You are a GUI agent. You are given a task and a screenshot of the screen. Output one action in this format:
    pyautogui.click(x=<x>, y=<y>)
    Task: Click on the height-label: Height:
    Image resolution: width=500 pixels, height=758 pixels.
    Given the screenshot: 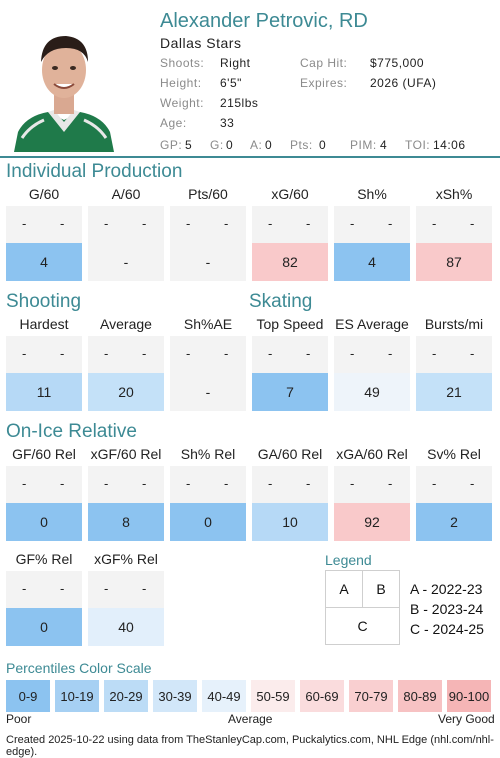 What is the action you would take?
    pyautogui.click(x=181, y=83)
    